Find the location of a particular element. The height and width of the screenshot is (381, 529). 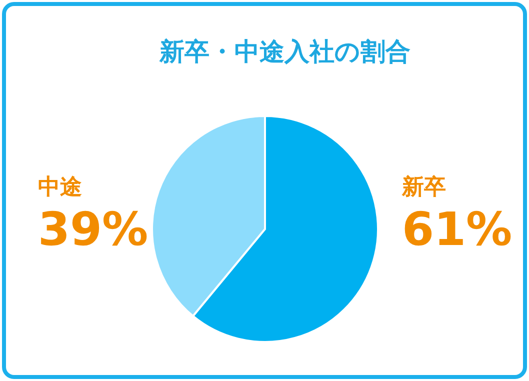

slice-label: 中途 is located at coordinates (60, 187).